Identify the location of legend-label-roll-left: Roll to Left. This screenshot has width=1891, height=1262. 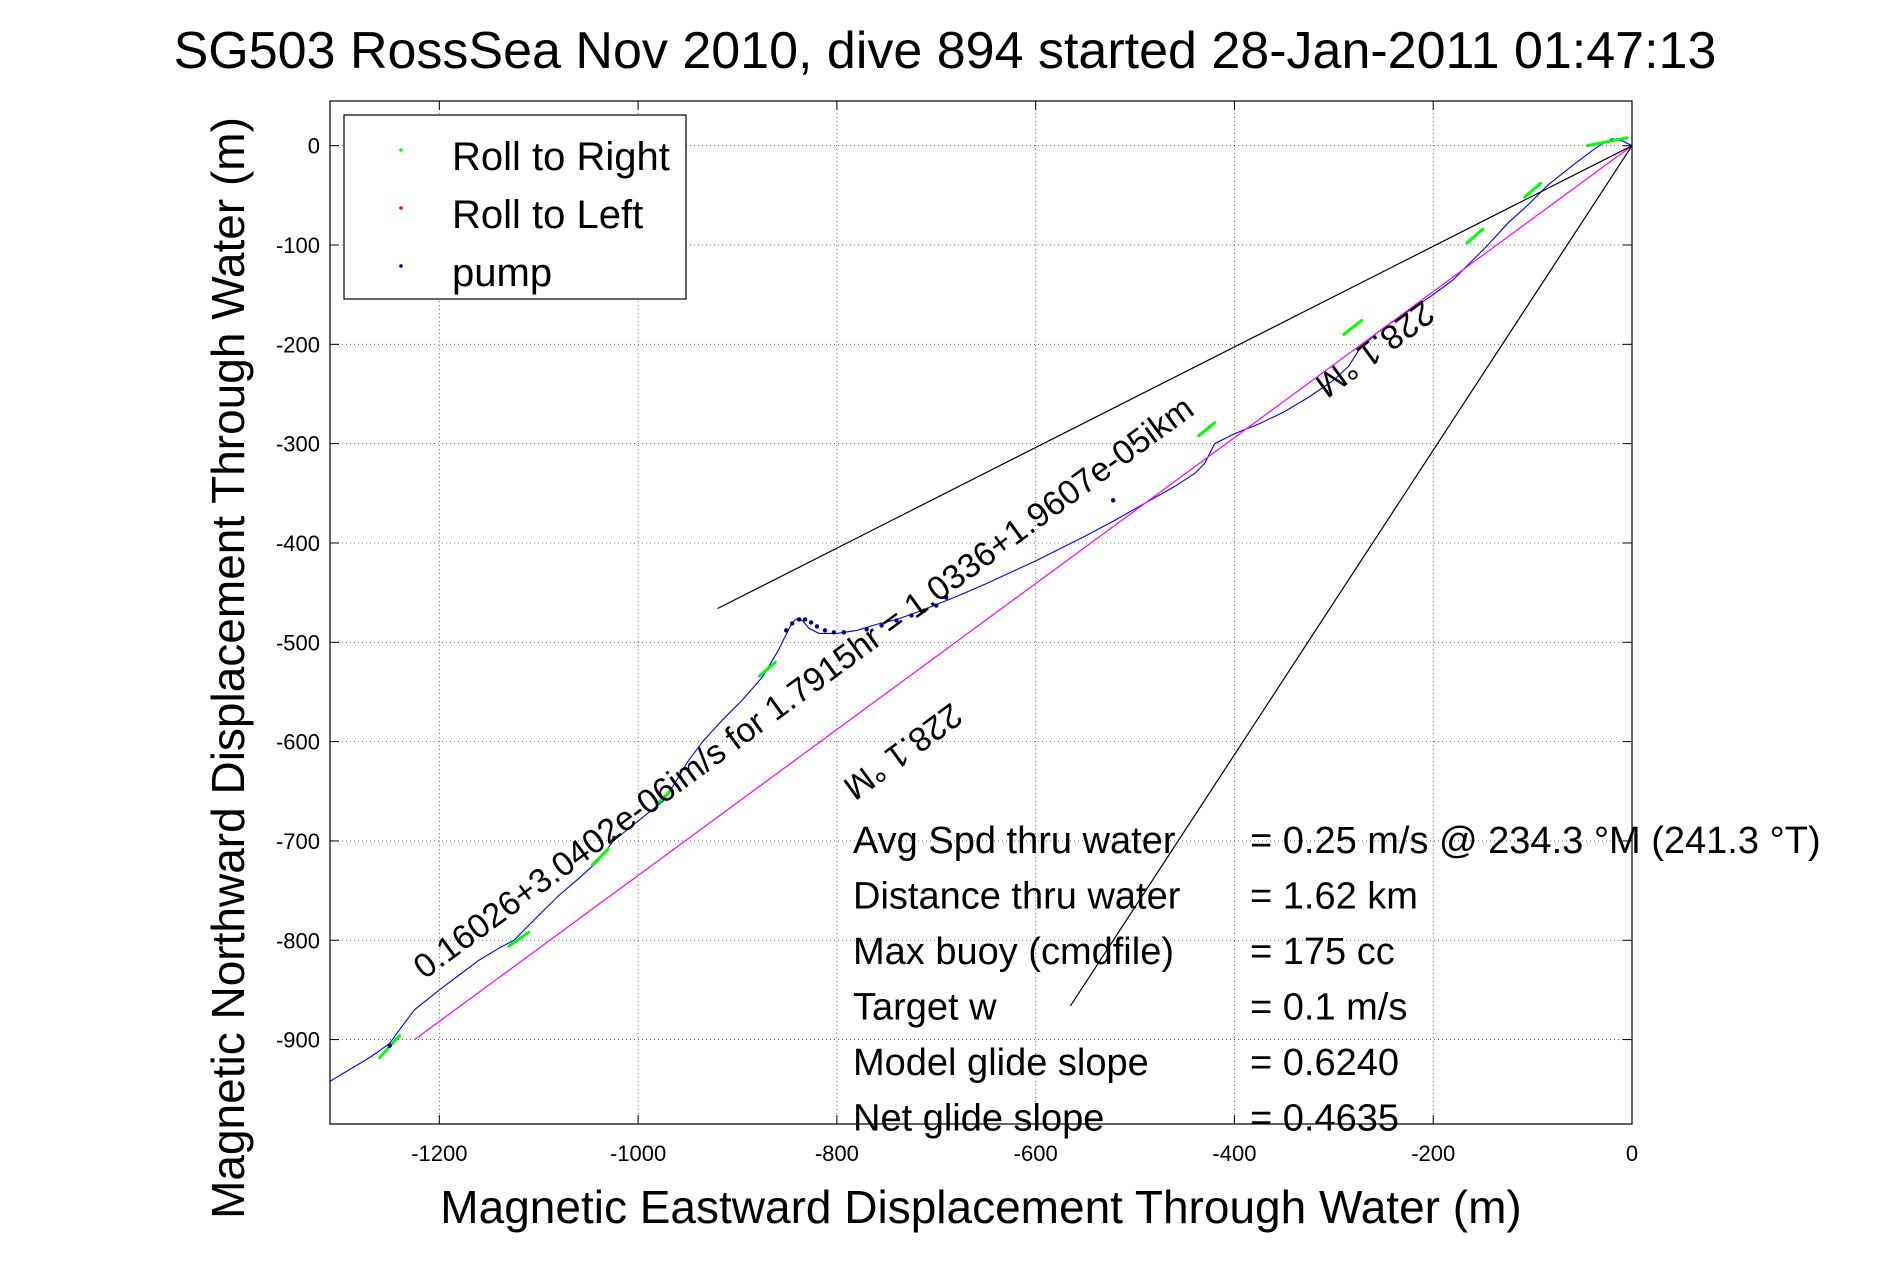
(547, 215).